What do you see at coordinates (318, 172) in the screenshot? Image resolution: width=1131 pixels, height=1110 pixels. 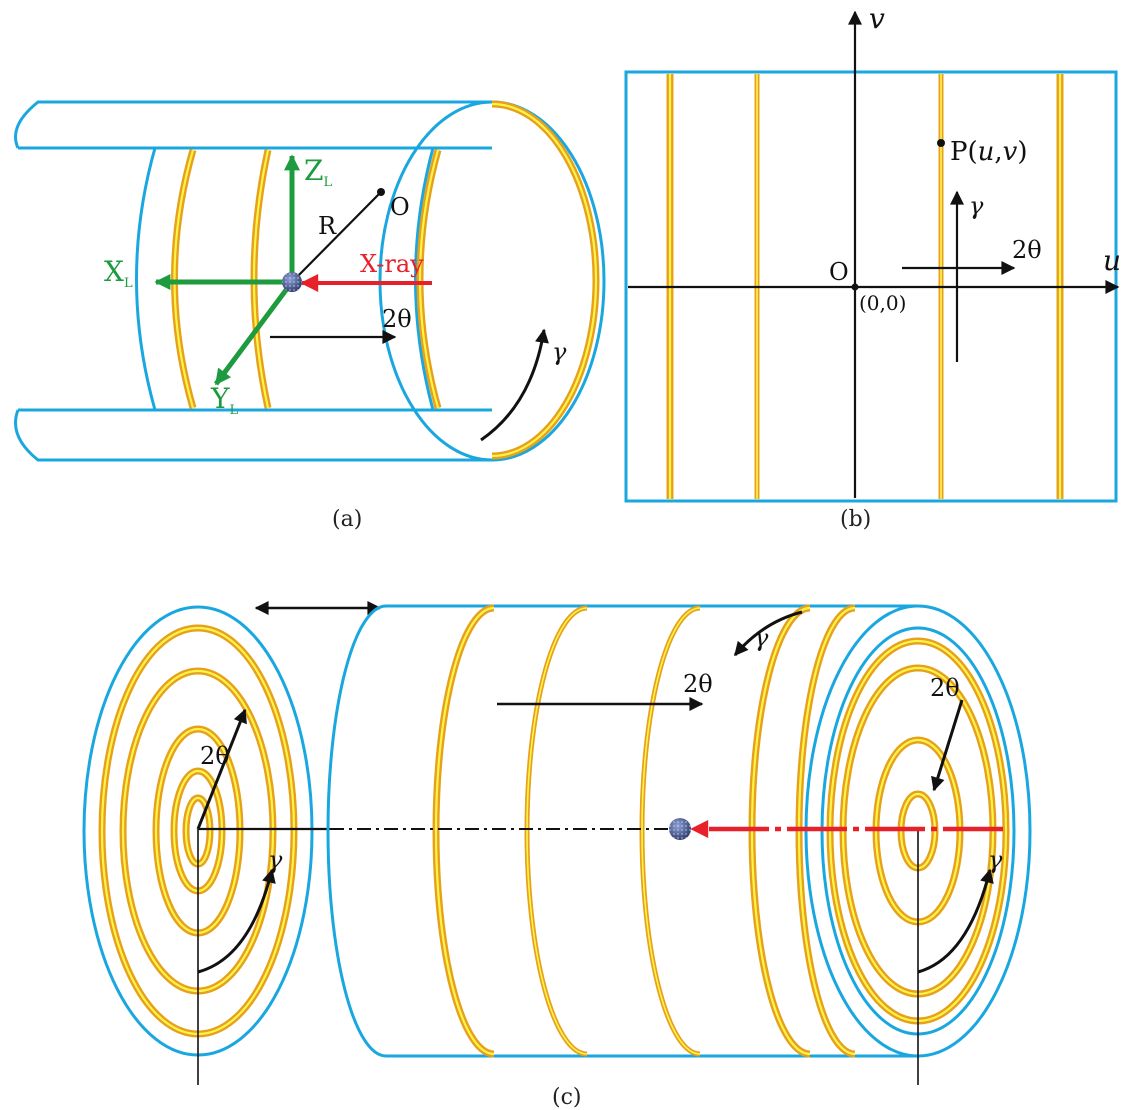 I see `z-axis-label: ZL` at bounding box center [318, 172].